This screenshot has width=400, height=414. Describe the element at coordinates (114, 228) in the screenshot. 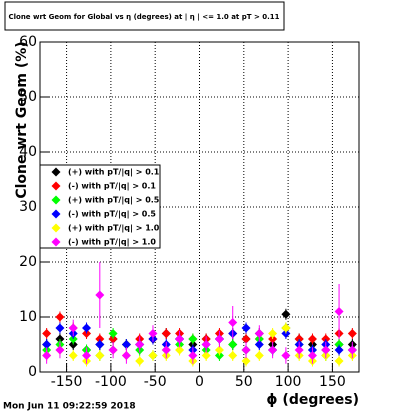

I see `legend-label: (+) with pT/|q| > 1.0` at that location.